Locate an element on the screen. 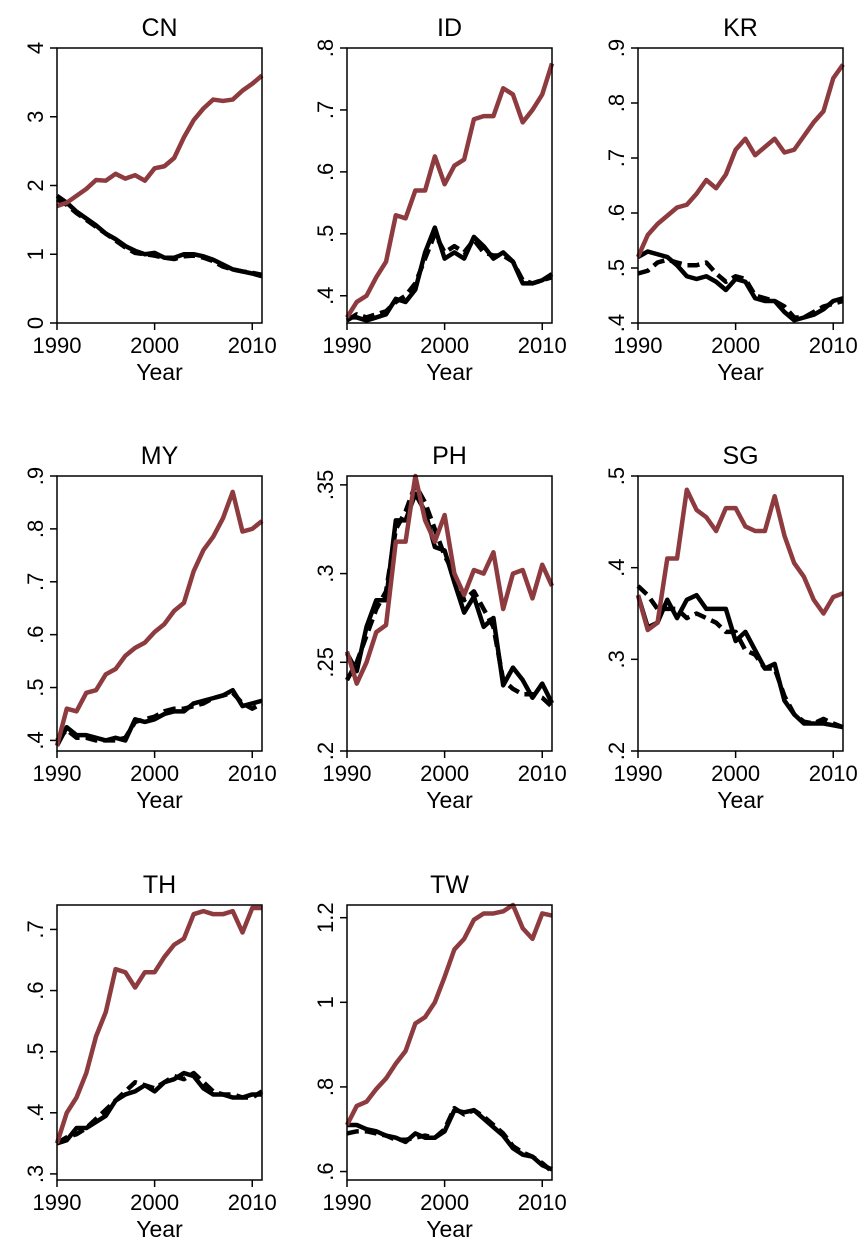 The image size is (867, 1249). panel: TW .6 .8 1 1.2 1990 2000 2010 Year is located at coordinates (440, 1056).